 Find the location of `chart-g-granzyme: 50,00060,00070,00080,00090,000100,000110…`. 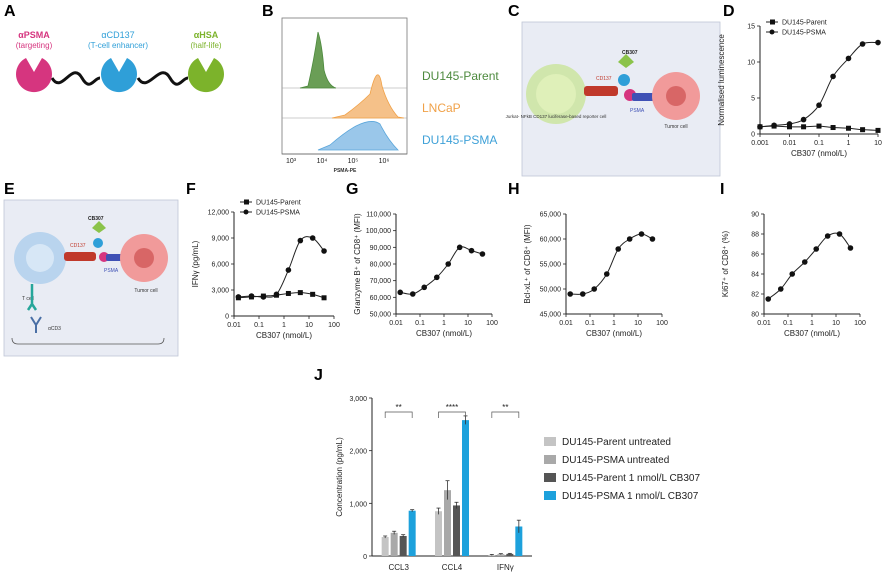

chart-g-granzyme: 50,00060,00070,00080,00090,000100,000110… is located at coordinates (425, 275).